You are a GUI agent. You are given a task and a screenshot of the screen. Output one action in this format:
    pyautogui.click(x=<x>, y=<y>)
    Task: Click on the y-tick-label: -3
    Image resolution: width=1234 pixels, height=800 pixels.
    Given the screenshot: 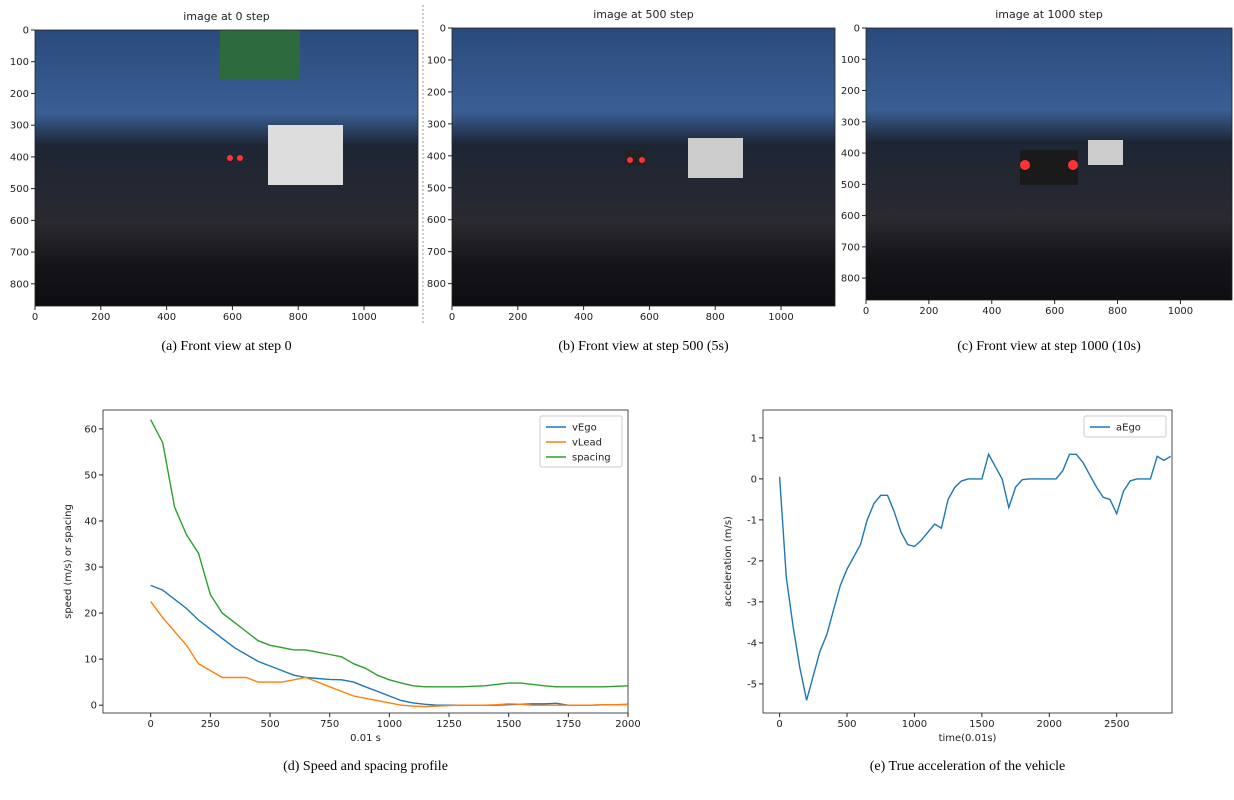 What is the action you would take?
    pyautogui.click(x=752, y=602)
    